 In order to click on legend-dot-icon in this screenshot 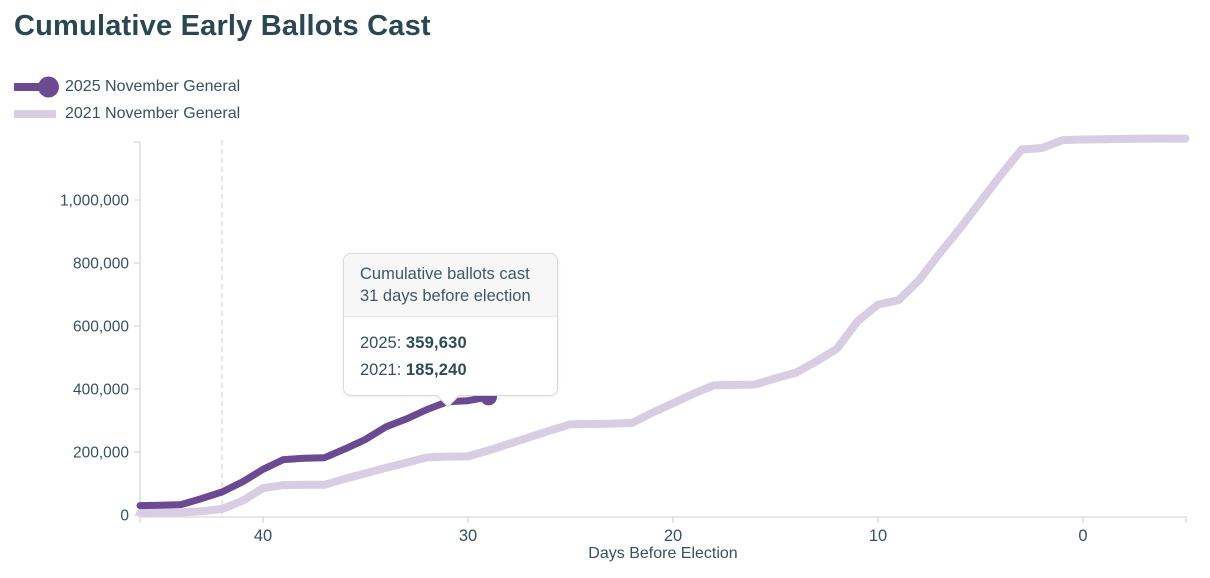, I will do `click(48, 87)`.